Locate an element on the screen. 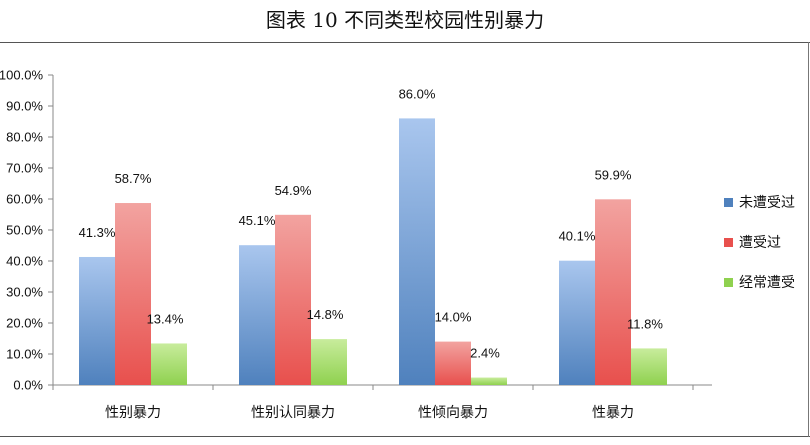  right-border is located at coordinates (808, 239).